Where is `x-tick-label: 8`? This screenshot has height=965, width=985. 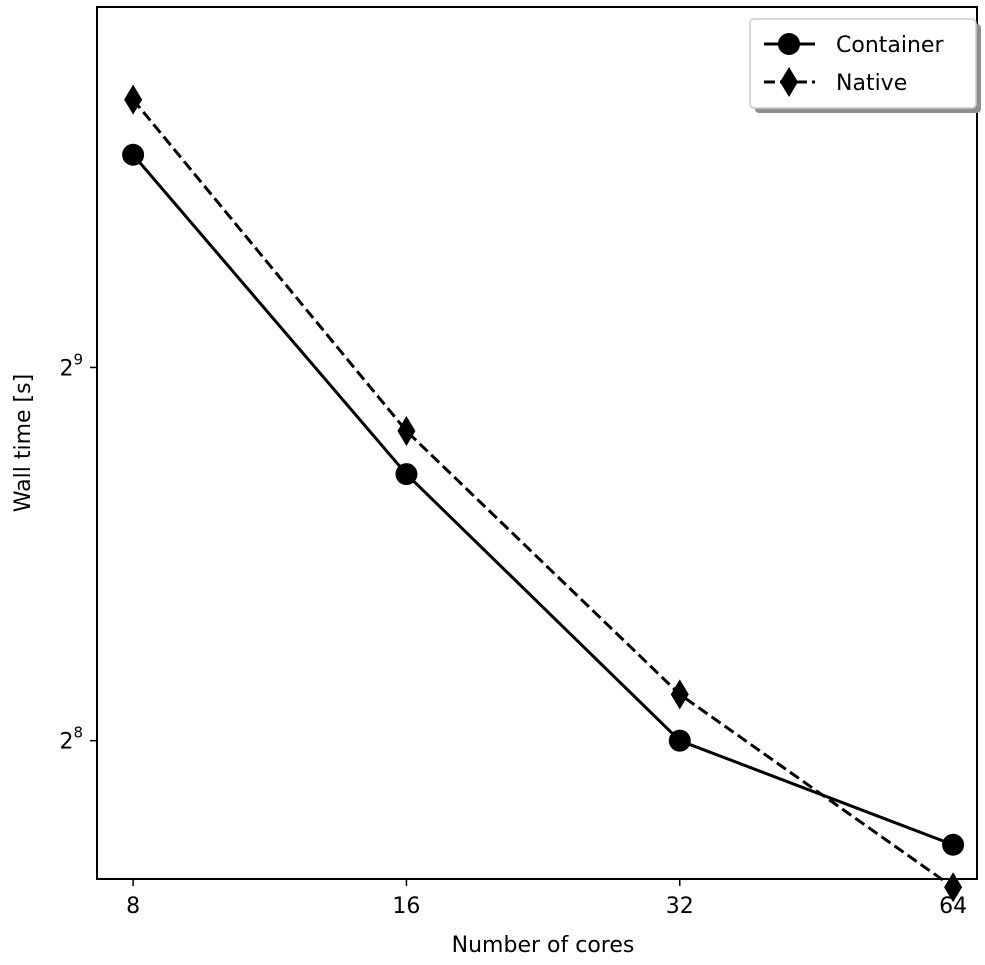
x-tick-label: 8 is located at coordinates (133, 906).